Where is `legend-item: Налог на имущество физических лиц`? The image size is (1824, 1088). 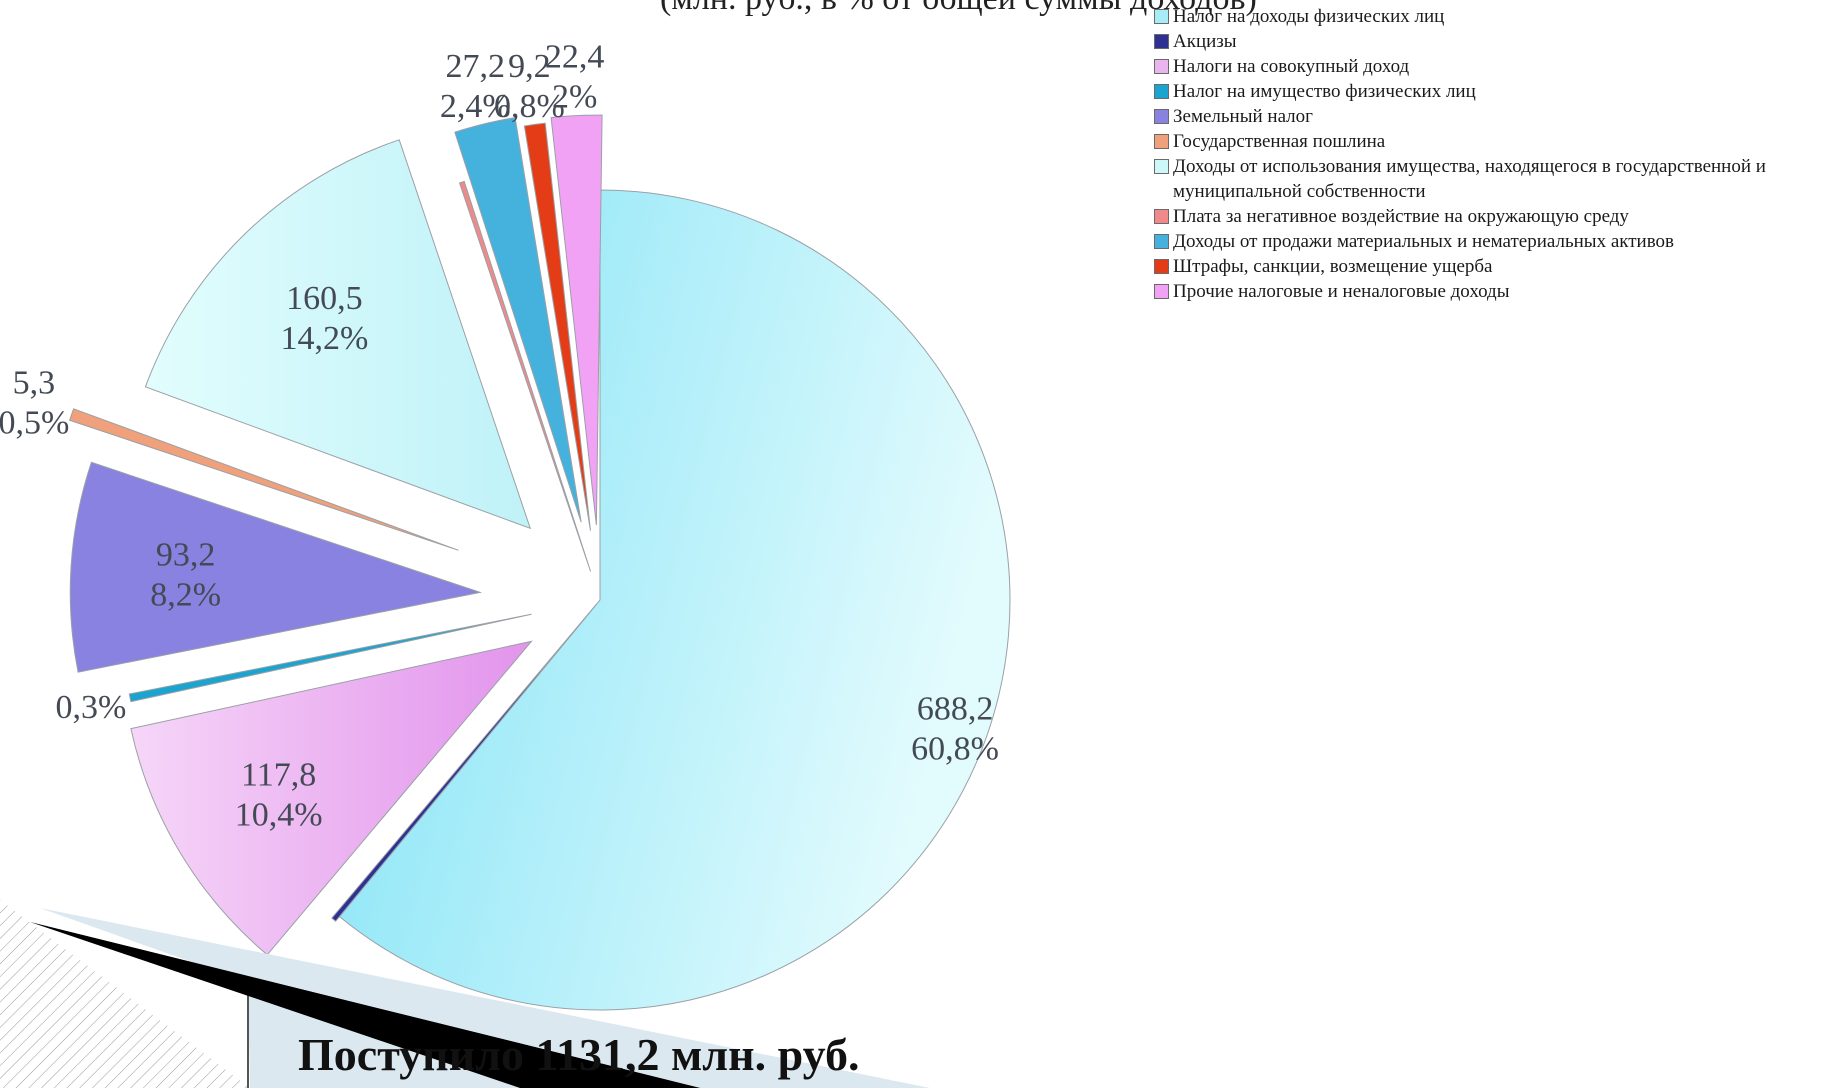
legend-item: Налог на имущество физических лиц is located at coordinates (1486, 91).